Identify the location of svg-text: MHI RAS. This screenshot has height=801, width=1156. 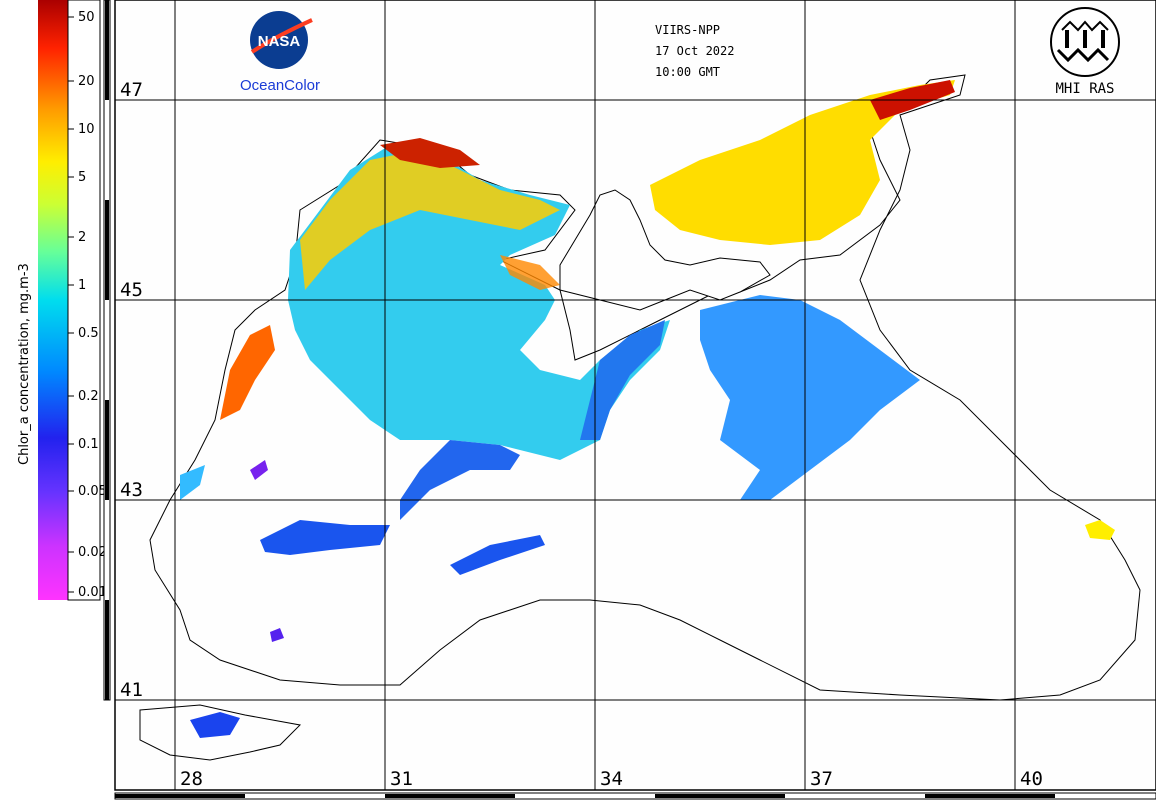
(1084, 89).